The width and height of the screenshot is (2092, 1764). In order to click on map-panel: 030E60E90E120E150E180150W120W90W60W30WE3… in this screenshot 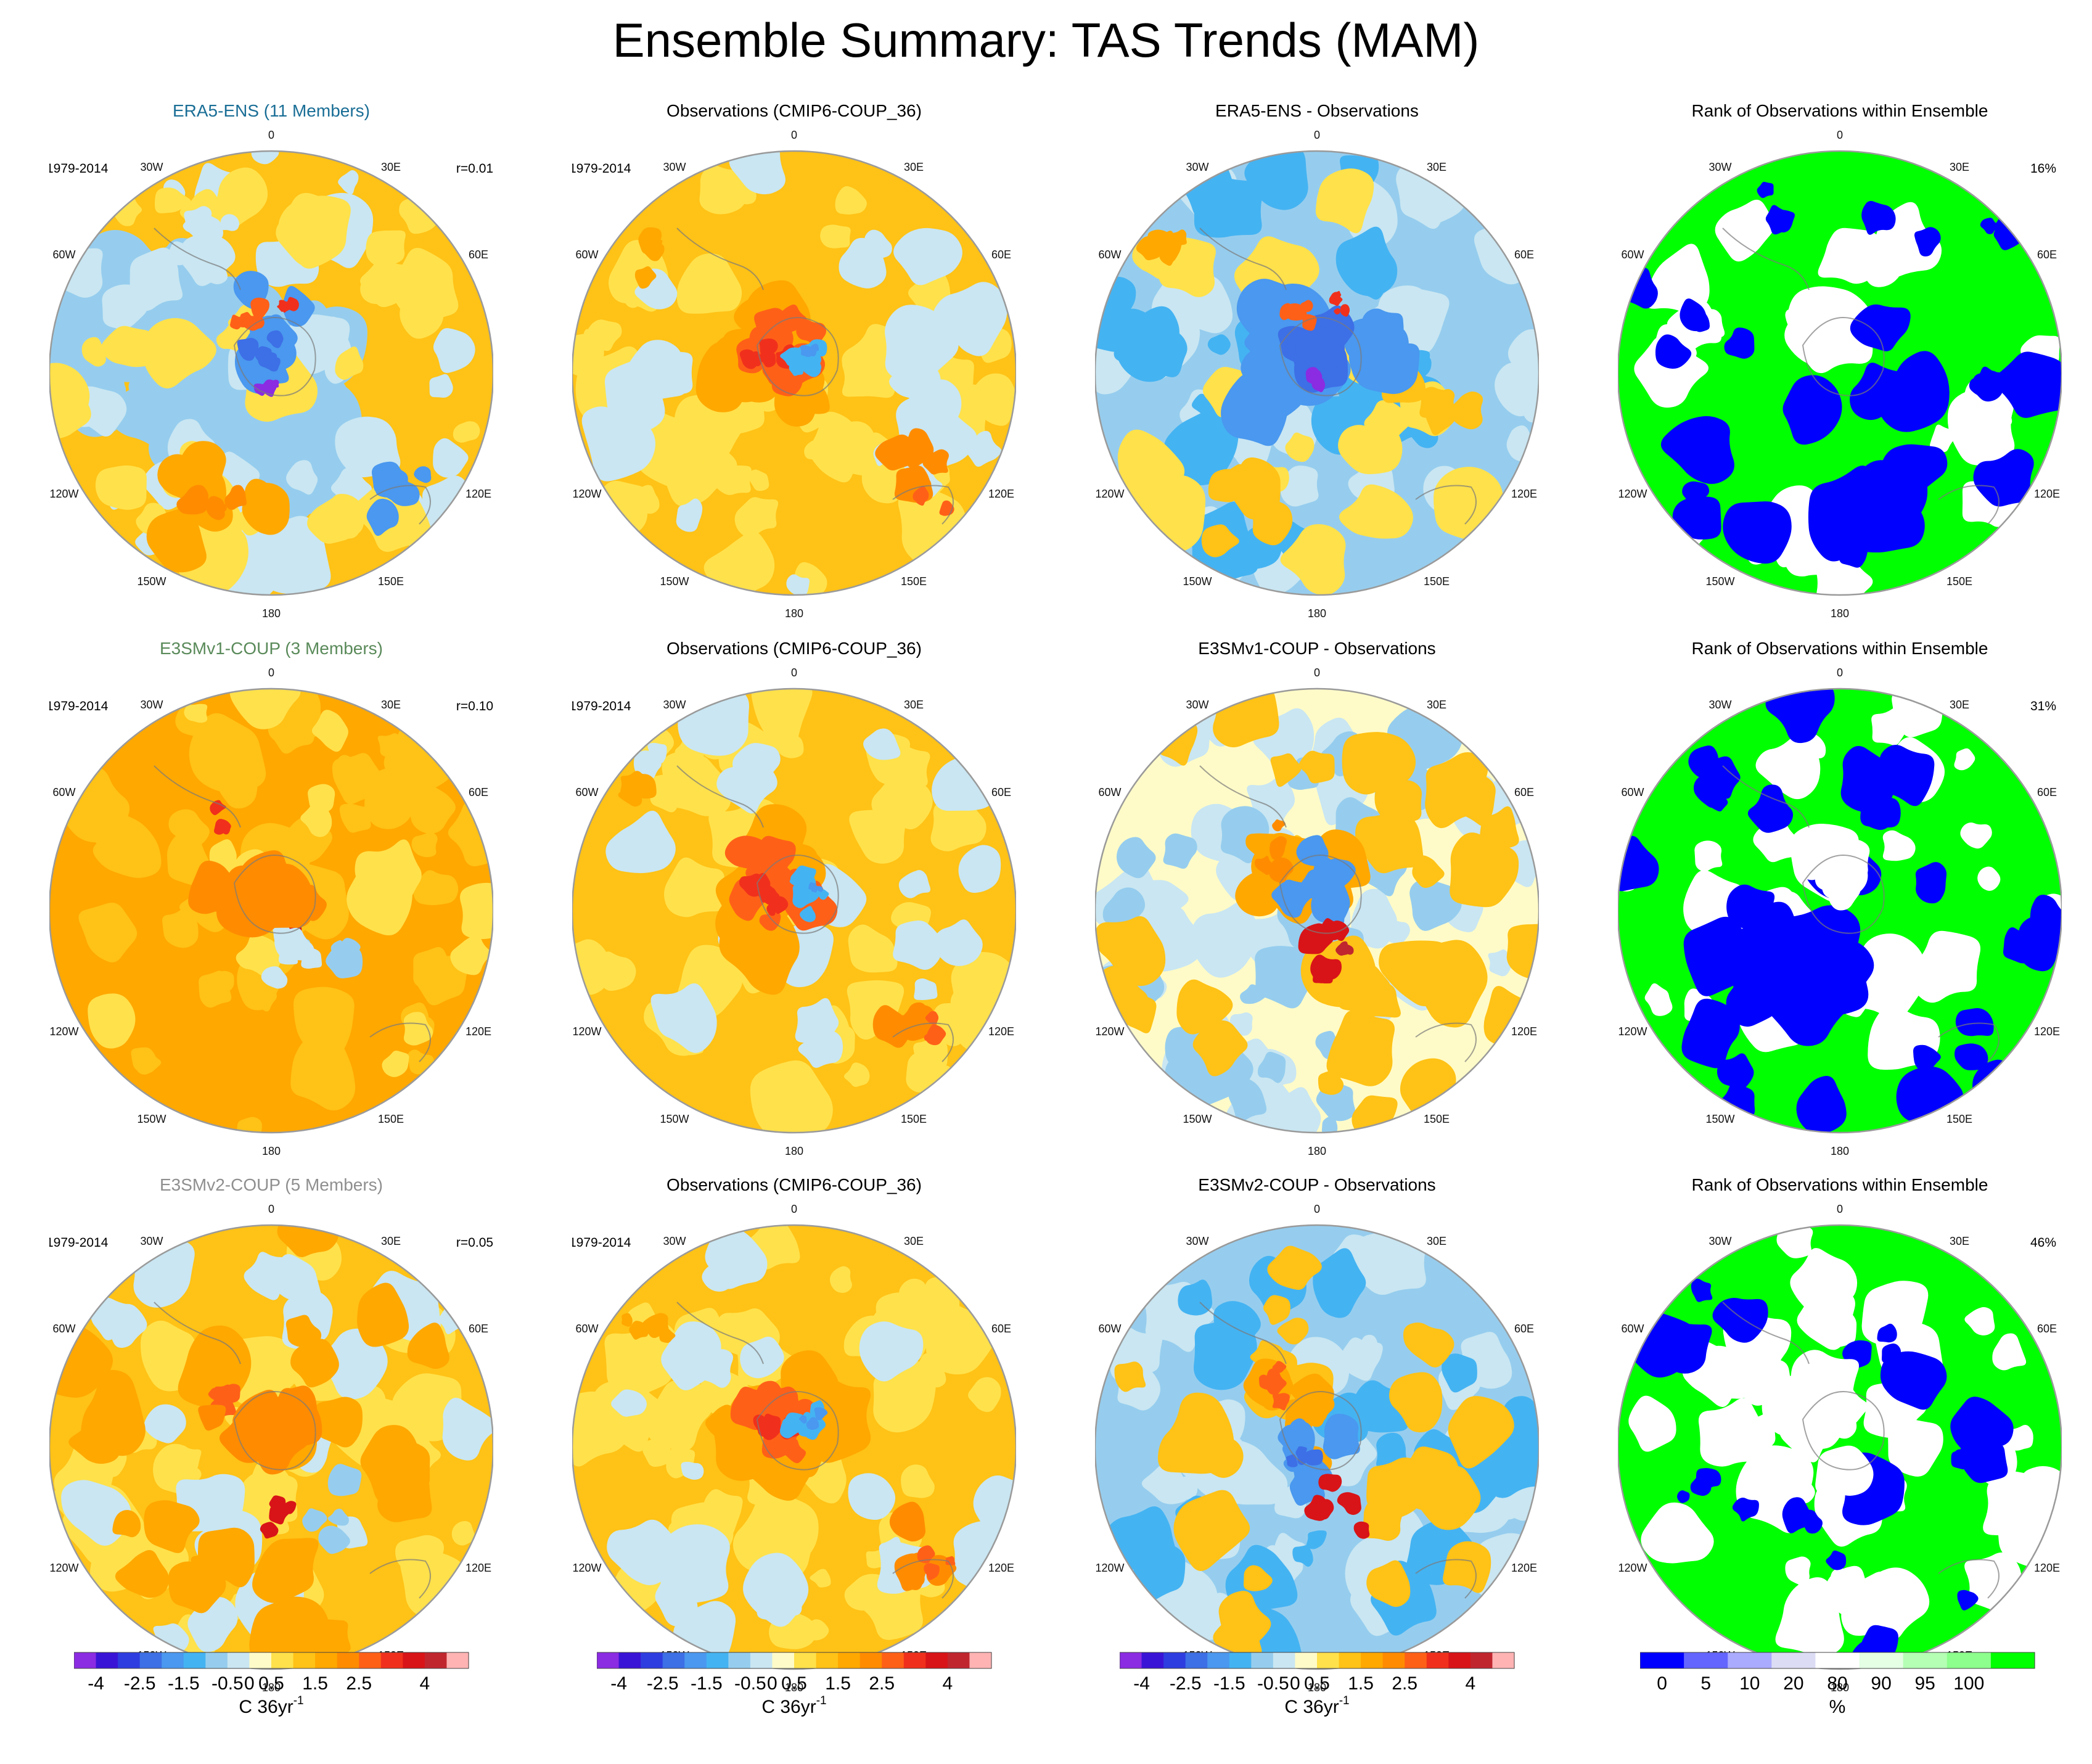, I will do `click(1317, 1435)`.